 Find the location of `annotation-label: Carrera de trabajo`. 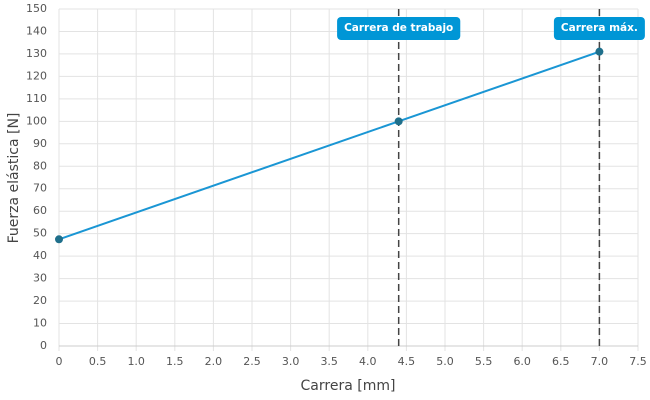

annotation-label: Carrera de trabajo is located at coordinates (398, 28).